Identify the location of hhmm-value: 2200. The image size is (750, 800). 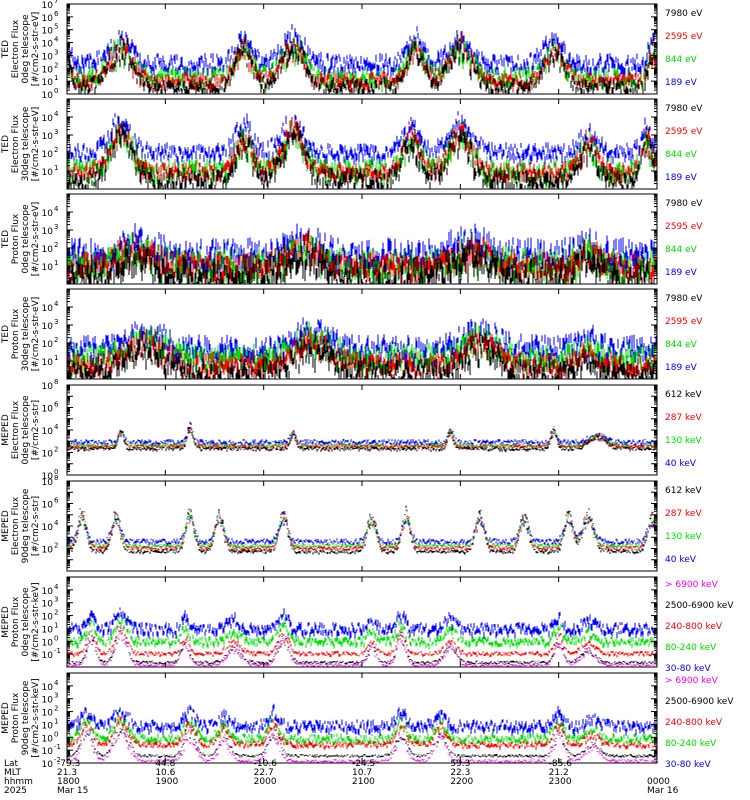
(461, 782).